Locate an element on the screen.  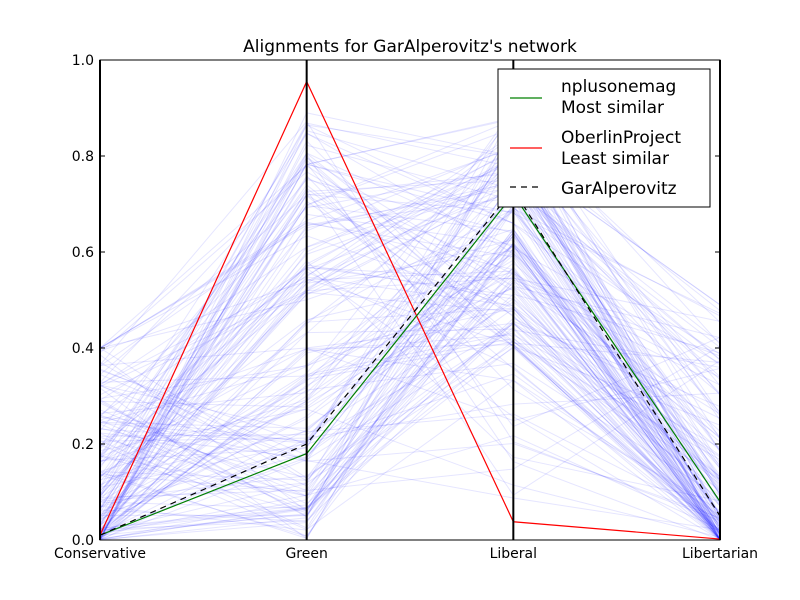
chart-title: Alignments for GarAlperovitz's network is located at coordinates (410, 47).